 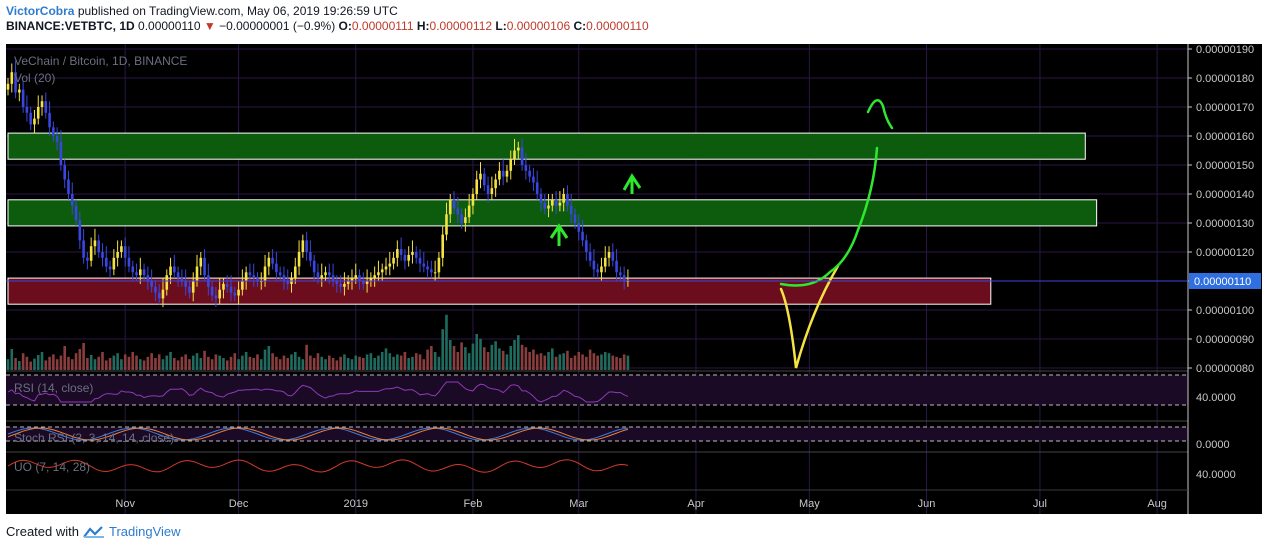 I want to click on symbol-label: BINANCE:VETBTC, 1D, so click(x=70, y=26).